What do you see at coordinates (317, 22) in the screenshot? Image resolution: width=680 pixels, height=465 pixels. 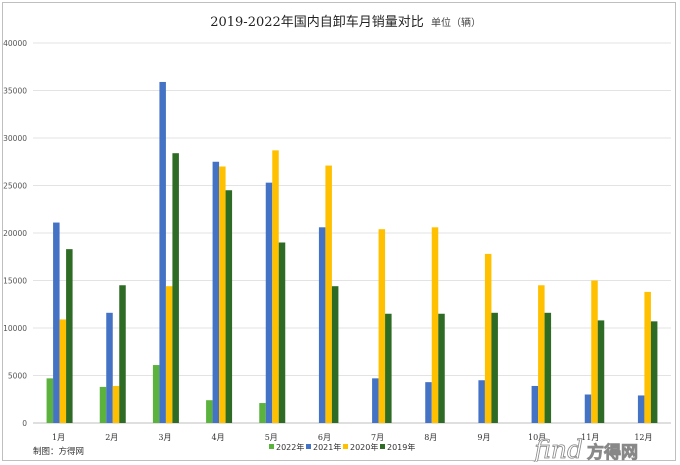 I see `chart-title: 2019-2022年国内自卸车月销量对比` at bounding box center [317, 22].